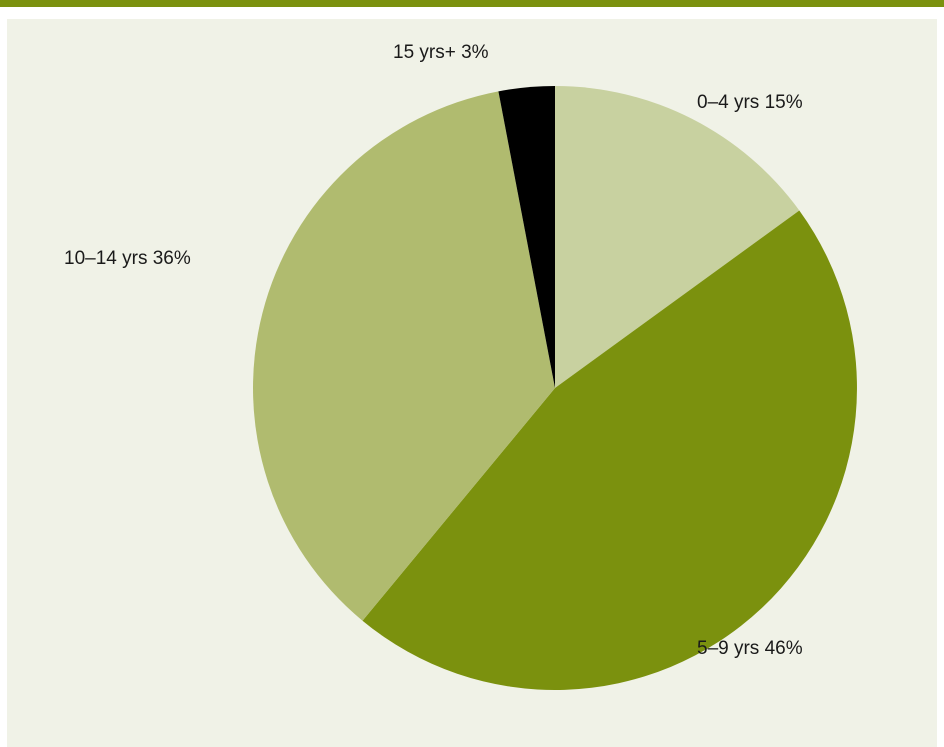 This screenshot has height=747, width=944. I want to click on slice-label: 15 yrs+ 3%, so click(441, 52).